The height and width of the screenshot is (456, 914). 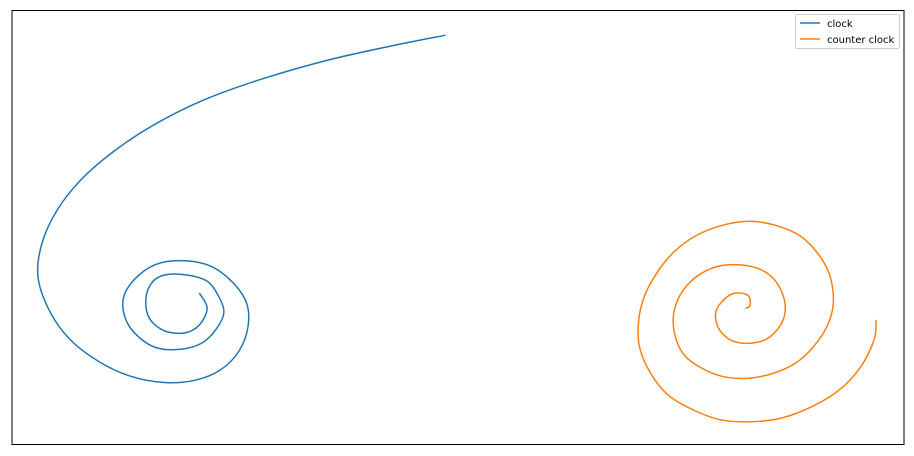 What do you see at coordinates (840, 24) in the screenshot?
I see `legend-label-clock: clock` at bounding box center [840, 24].